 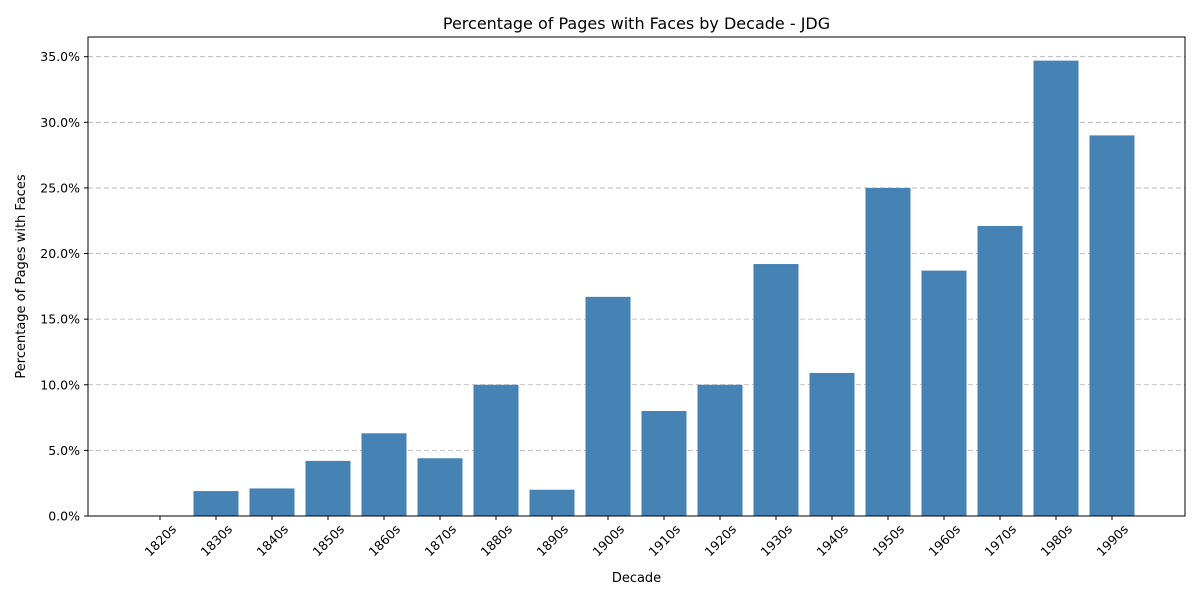 I want to click on y-tick-label: 35.0%, so click(x=60, y=56).